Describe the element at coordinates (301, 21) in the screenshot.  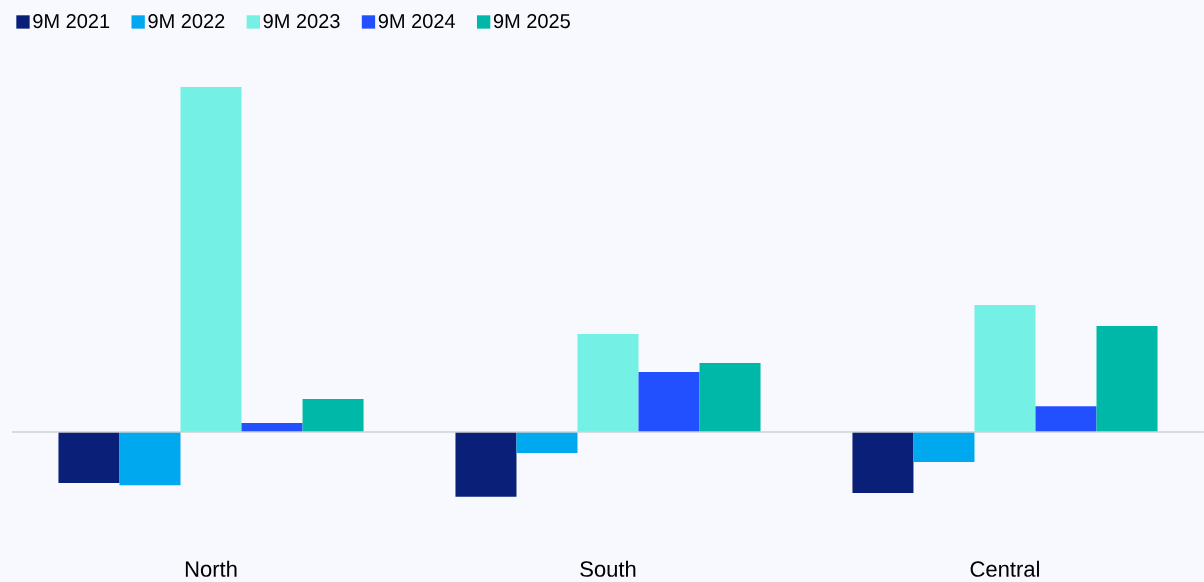
I see `legend-label: 9M 2023` at that location.